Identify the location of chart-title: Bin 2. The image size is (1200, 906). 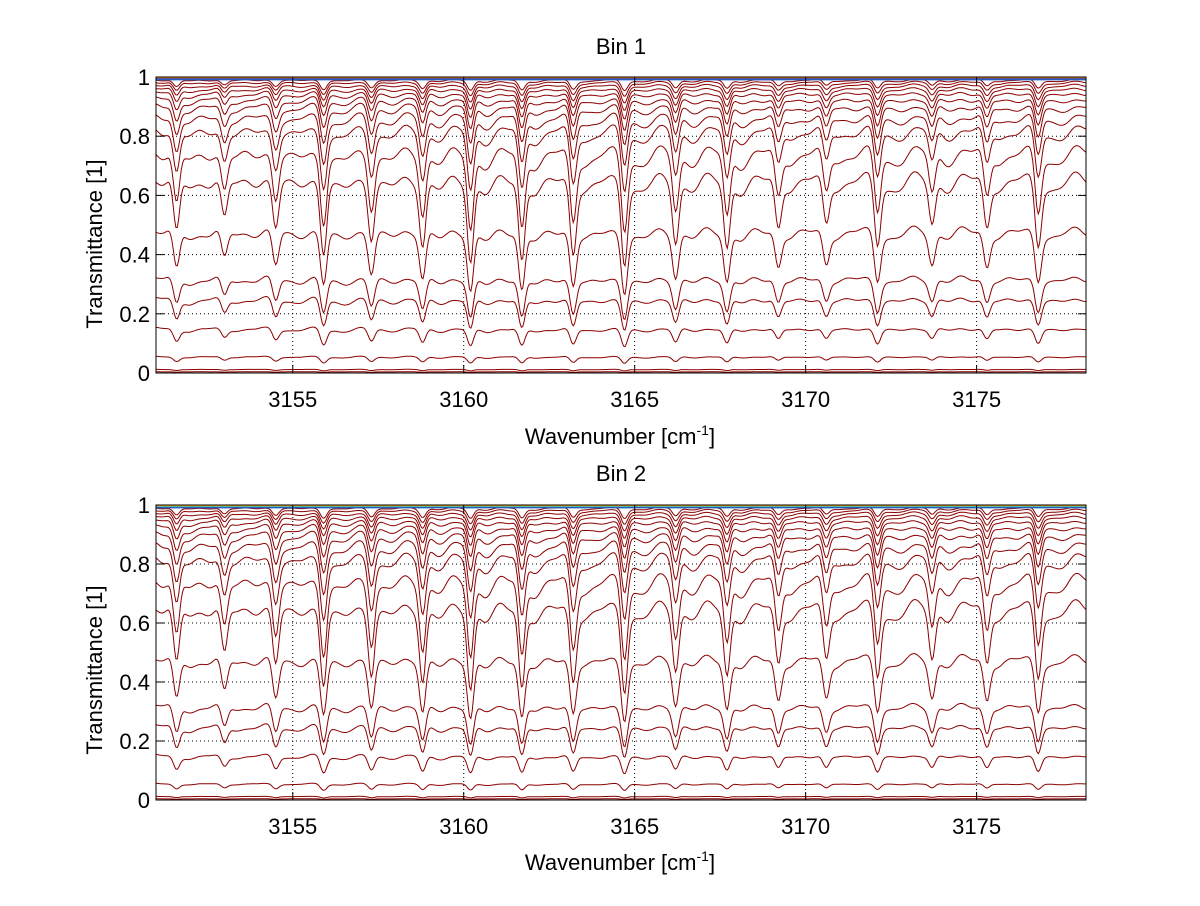
(621, 473).